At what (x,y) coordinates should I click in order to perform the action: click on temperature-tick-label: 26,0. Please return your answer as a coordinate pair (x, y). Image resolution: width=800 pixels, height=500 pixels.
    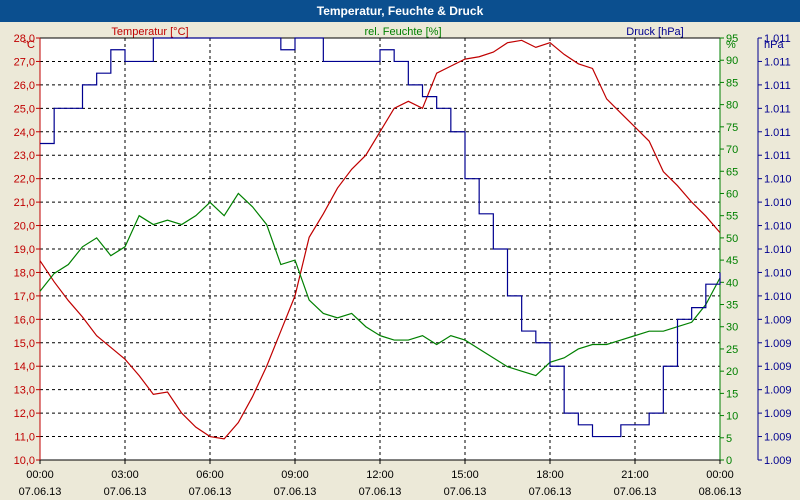
    Looking at the image, I should click on (24, 86).